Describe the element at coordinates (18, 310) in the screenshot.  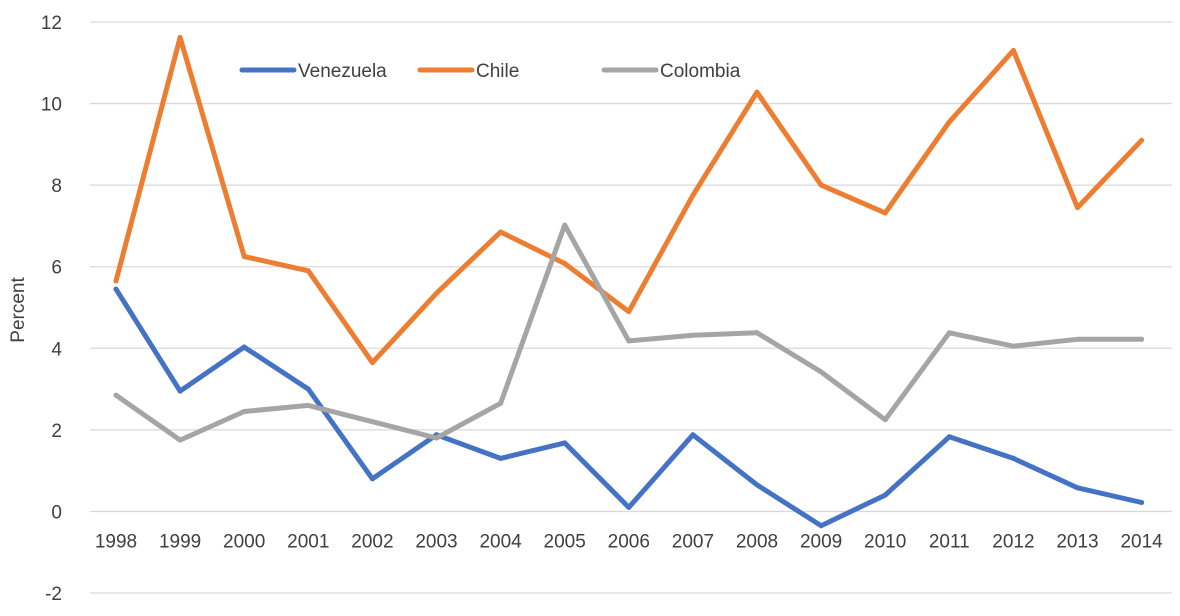
I see `y-axis-title: Percent` at that location.